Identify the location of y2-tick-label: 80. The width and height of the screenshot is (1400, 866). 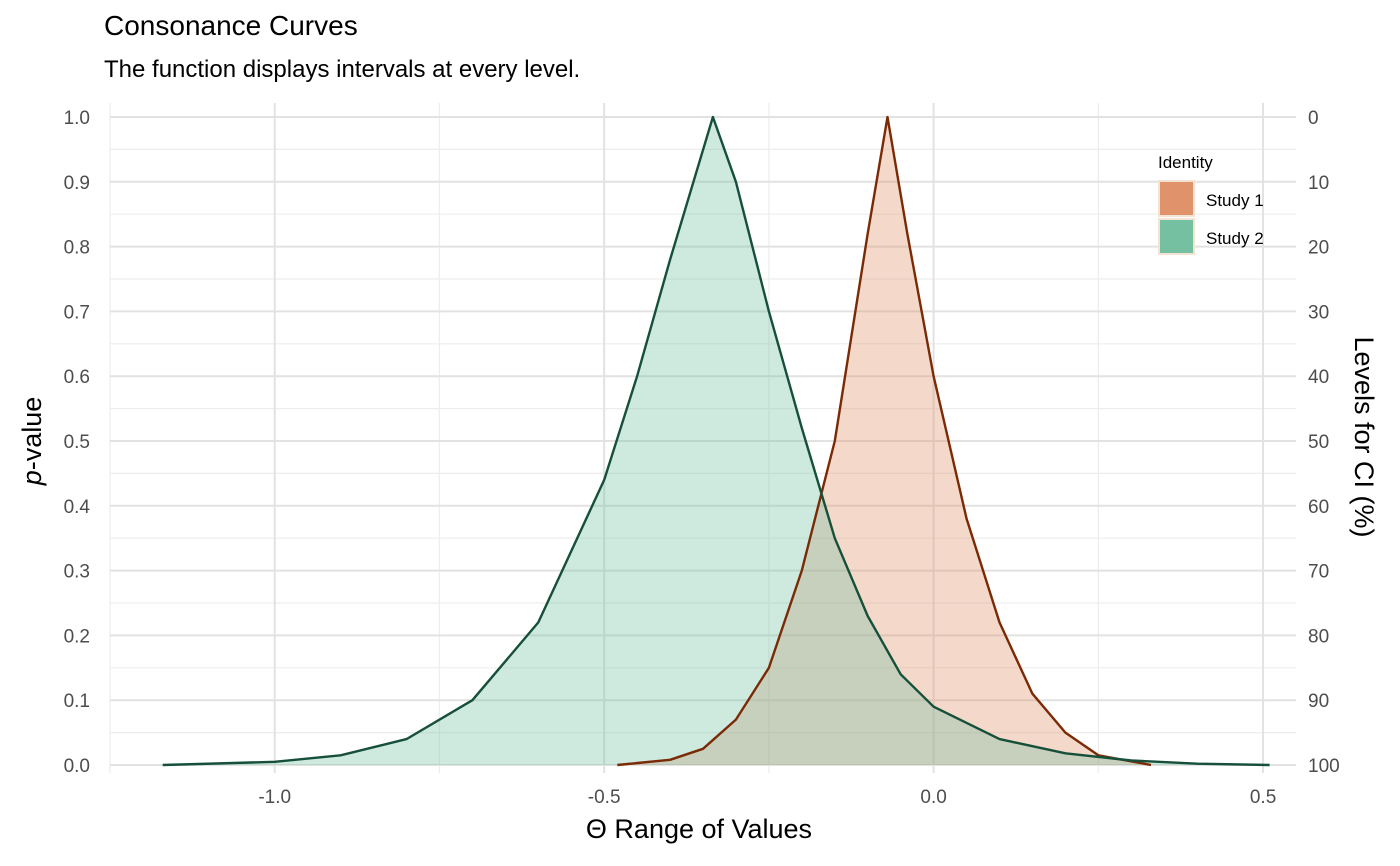
(1318, 636).